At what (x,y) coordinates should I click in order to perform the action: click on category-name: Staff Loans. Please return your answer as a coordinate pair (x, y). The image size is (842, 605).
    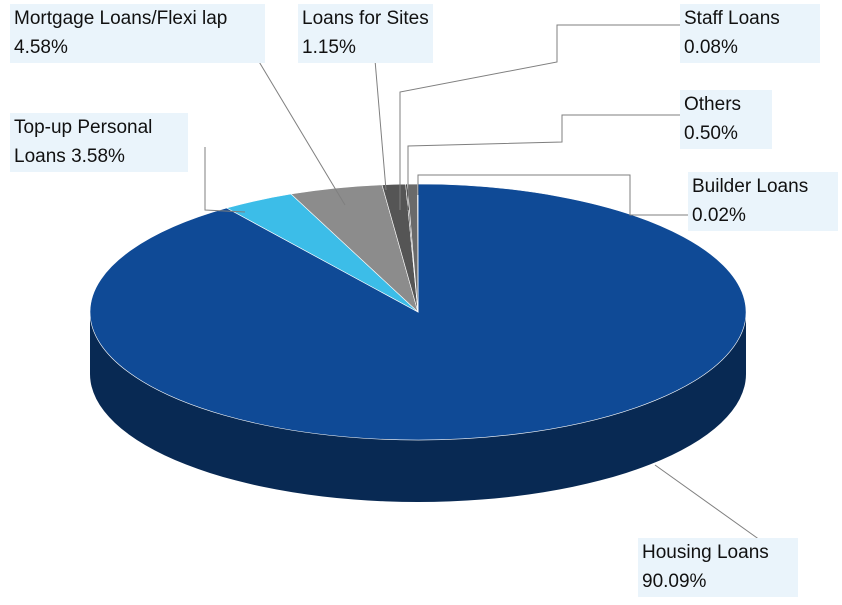
    Looking at the image, I should click on (732, 18).